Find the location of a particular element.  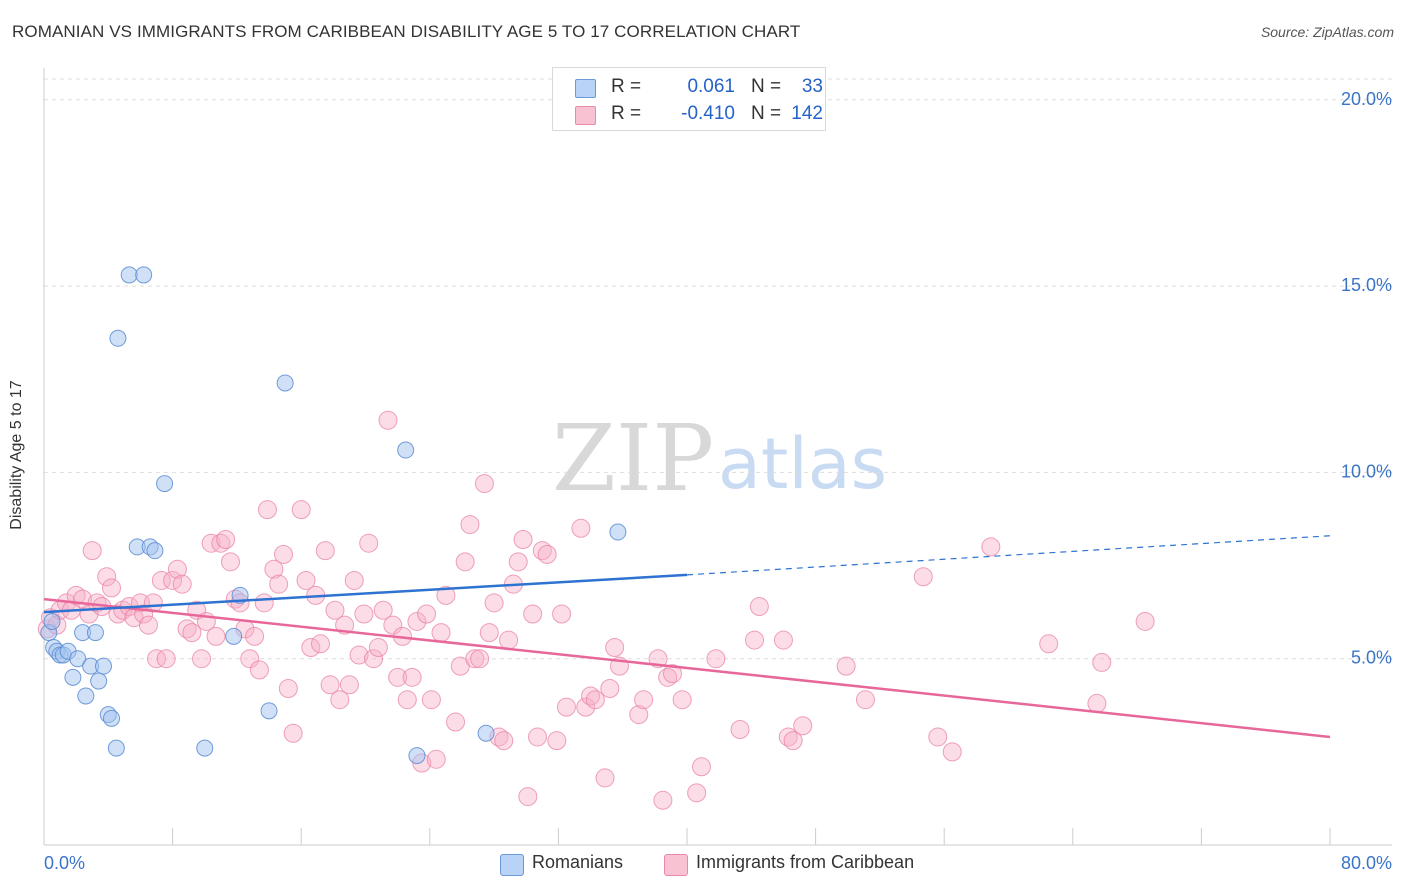

x-tick-label: 0.0% is located at coordinates (64, 863).